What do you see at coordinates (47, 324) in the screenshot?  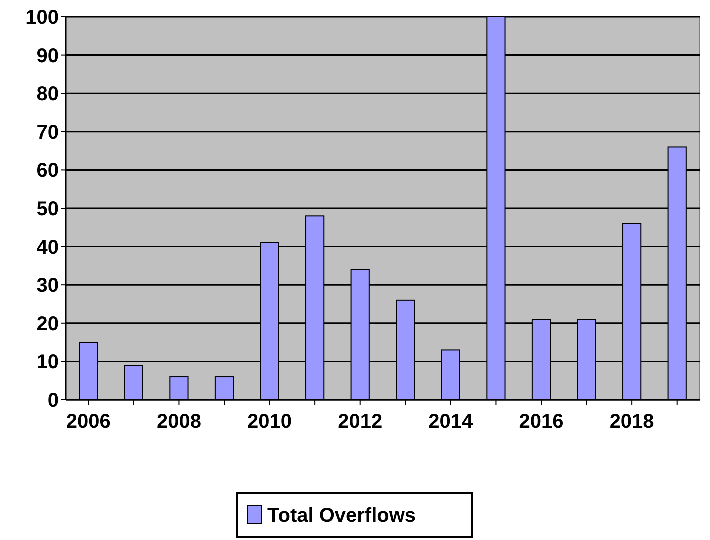 I see `y-tick-label: 20` at bounding box center [47, 324].